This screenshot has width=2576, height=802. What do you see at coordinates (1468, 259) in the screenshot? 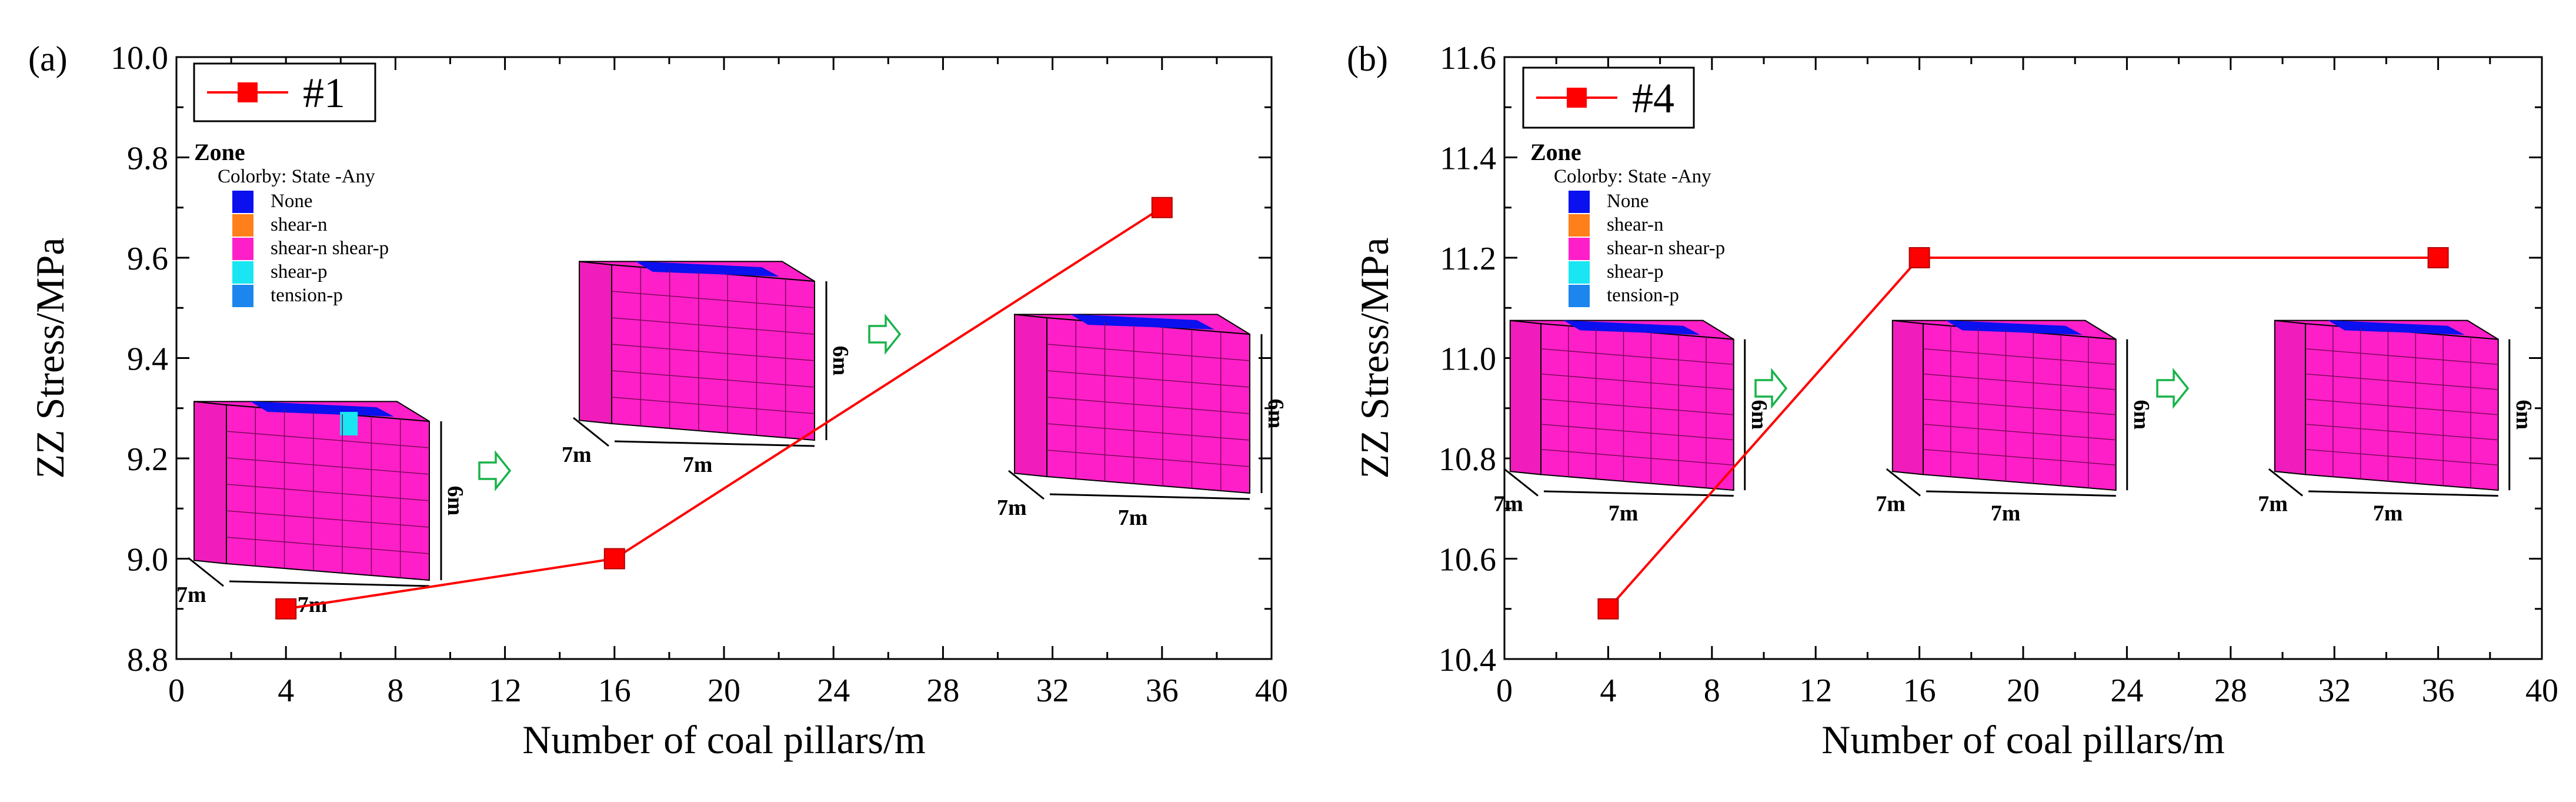
I see `y-tick-label: 11.2` at bounding box center [1468, 259].